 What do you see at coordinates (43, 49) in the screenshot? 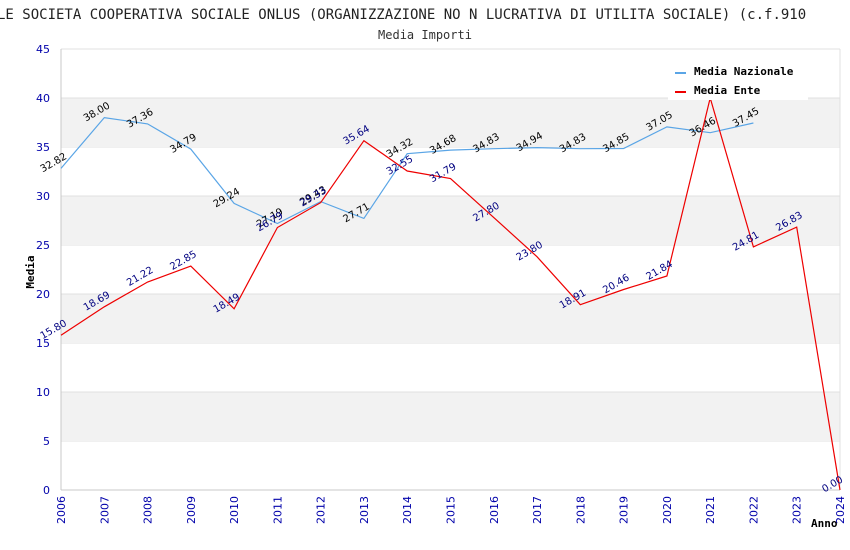
I see `y-tick-label: 45` at bounding box center [43, 49].